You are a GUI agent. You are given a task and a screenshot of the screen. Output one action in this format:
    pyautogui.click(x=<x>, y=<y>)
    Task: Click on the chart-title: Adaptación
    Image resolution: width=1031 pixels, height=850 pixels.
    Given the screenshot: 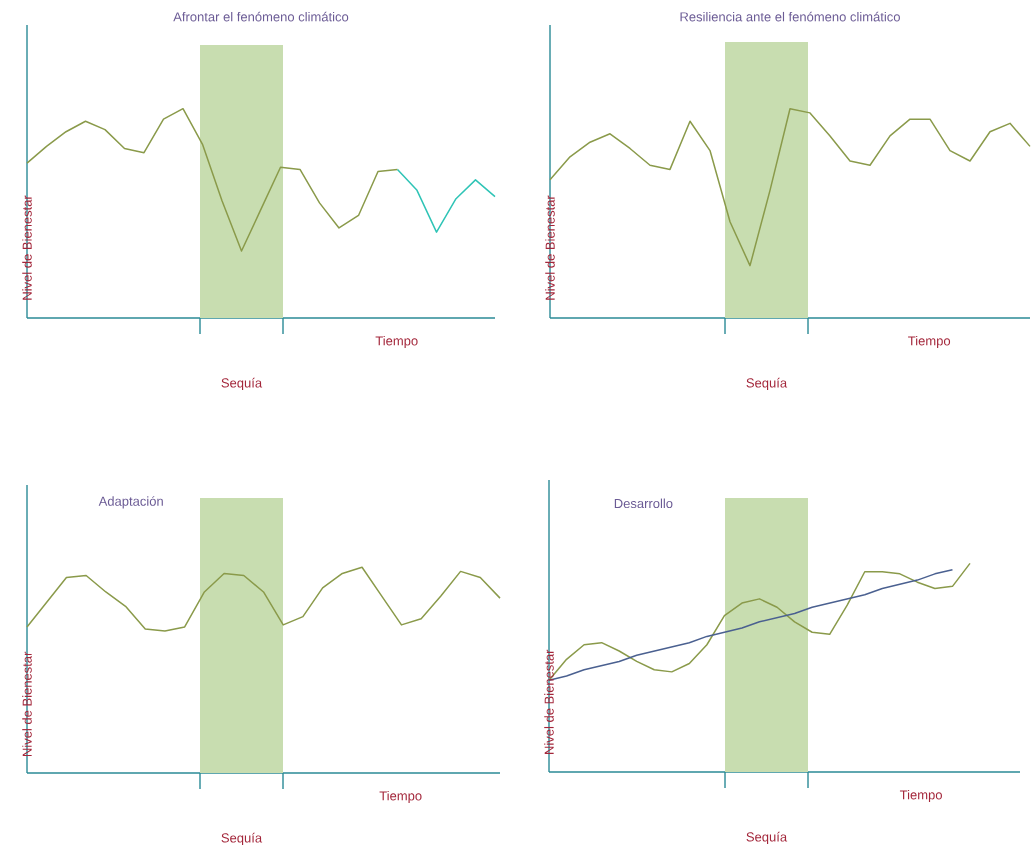 What is the action you would take?
    pyautogui.click(x=130, y=502)
    